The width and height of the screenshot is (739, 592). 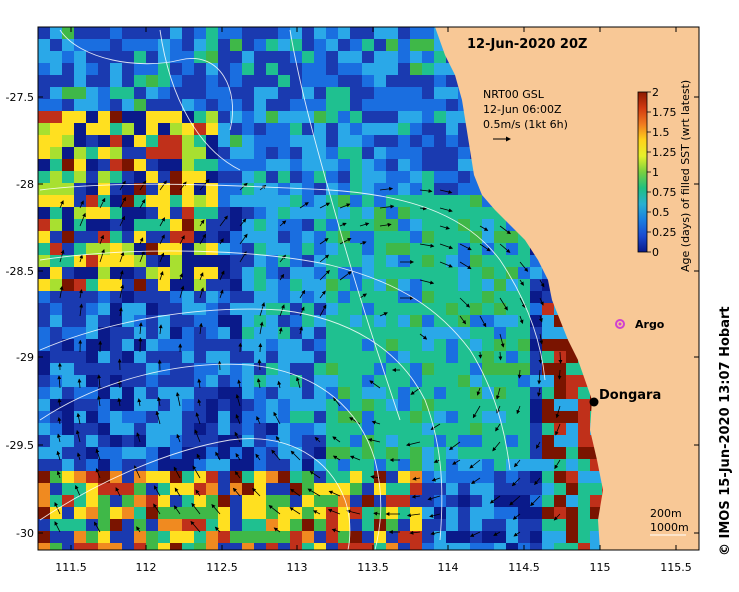 I want to click on colorbar-label: Age (days) of filled SST (wrt latest), so click(x=685, y=176).